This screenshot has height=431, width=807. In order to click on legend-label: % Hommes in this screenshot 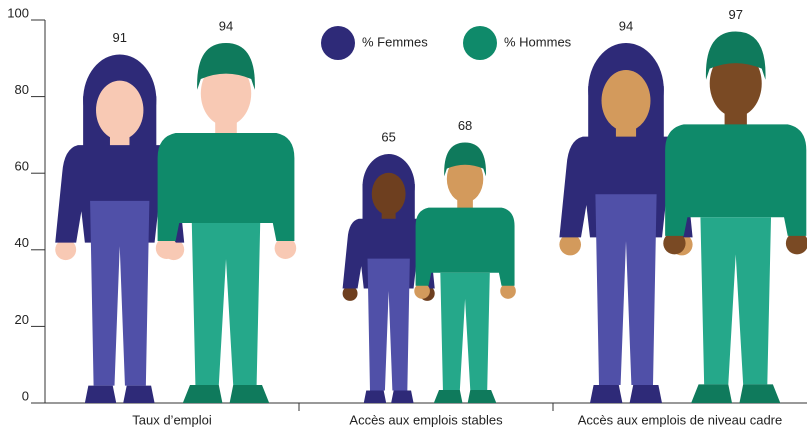, I will do `click(538, 41)`.